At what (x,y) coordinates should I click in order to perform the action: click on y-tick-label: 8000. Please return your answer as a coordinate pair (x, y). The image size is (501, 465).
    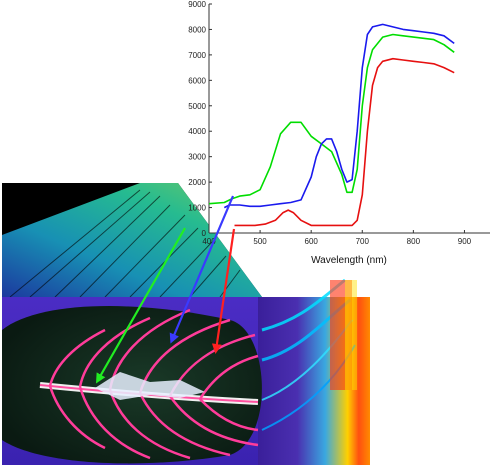
    Looking at the image, I should click on (197, 29).